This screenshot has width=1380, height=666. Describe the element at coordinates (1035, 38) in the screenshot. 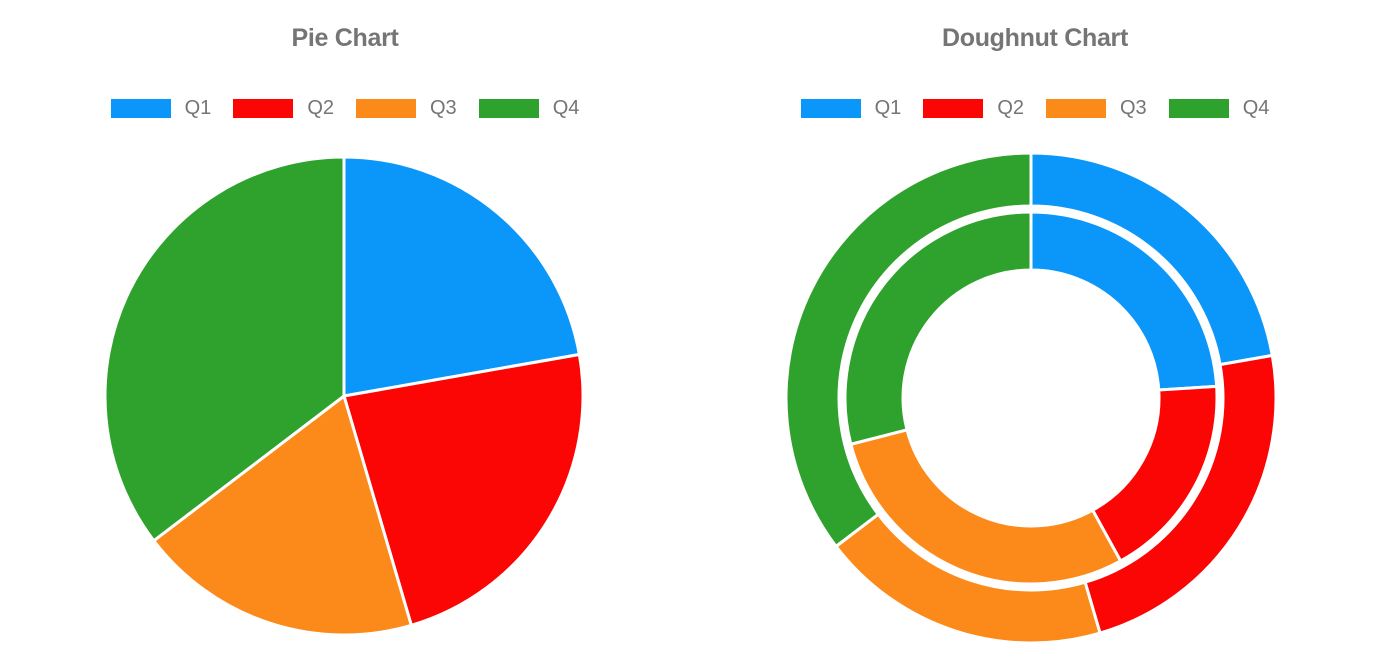

I see `doughnut-chart-title: Doughnut Chart` at that location.